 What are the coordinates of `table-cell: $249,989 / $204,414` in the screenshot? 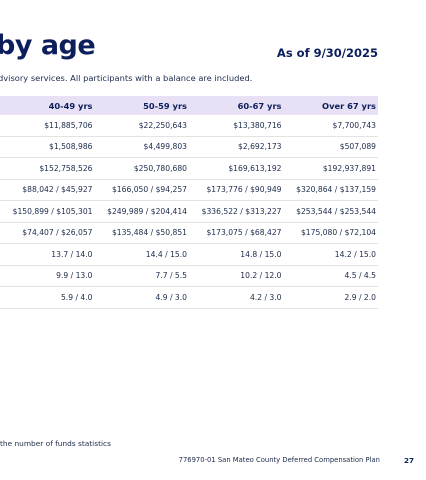 It's located at (141, 211).